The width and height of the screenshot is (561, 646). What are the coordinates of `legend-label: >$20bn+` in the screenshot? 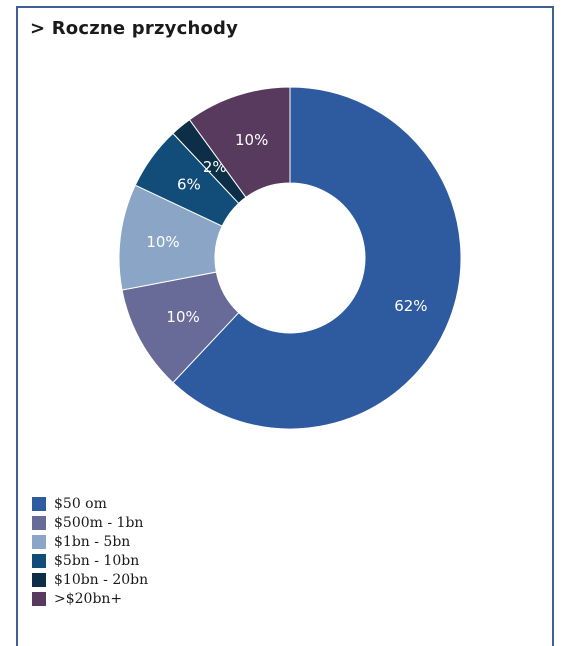 It's located at (88, 598).